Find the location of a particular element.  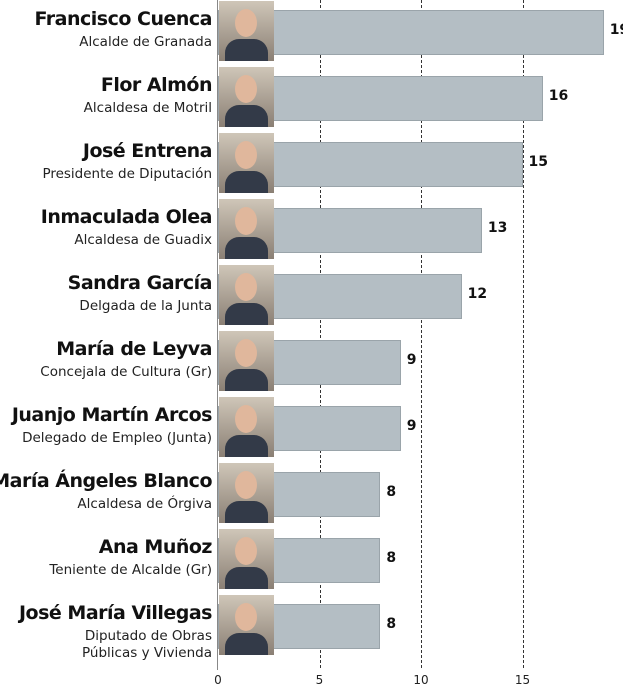

chart-row: María Ángeles Blanco Alcaldesa de Órgiva 8 is located at coordinates (311, 495).